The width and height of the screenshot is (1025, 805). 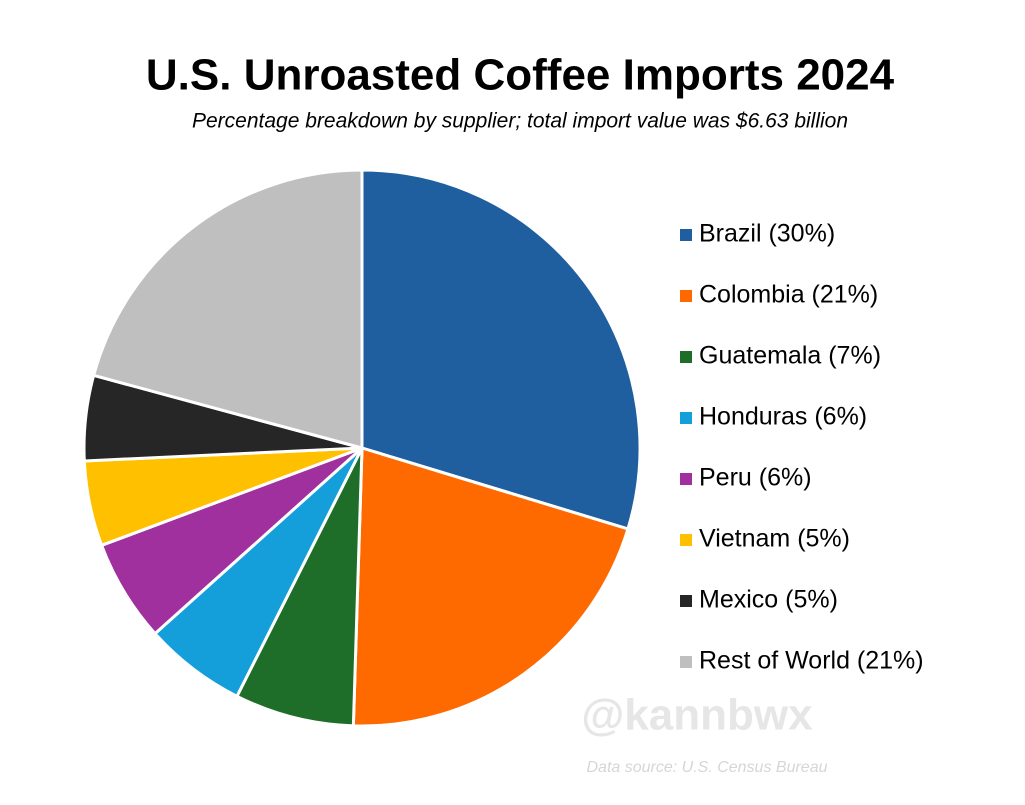 I want to click on legend-label: Colombia (21%), so click(x=788, y=295).